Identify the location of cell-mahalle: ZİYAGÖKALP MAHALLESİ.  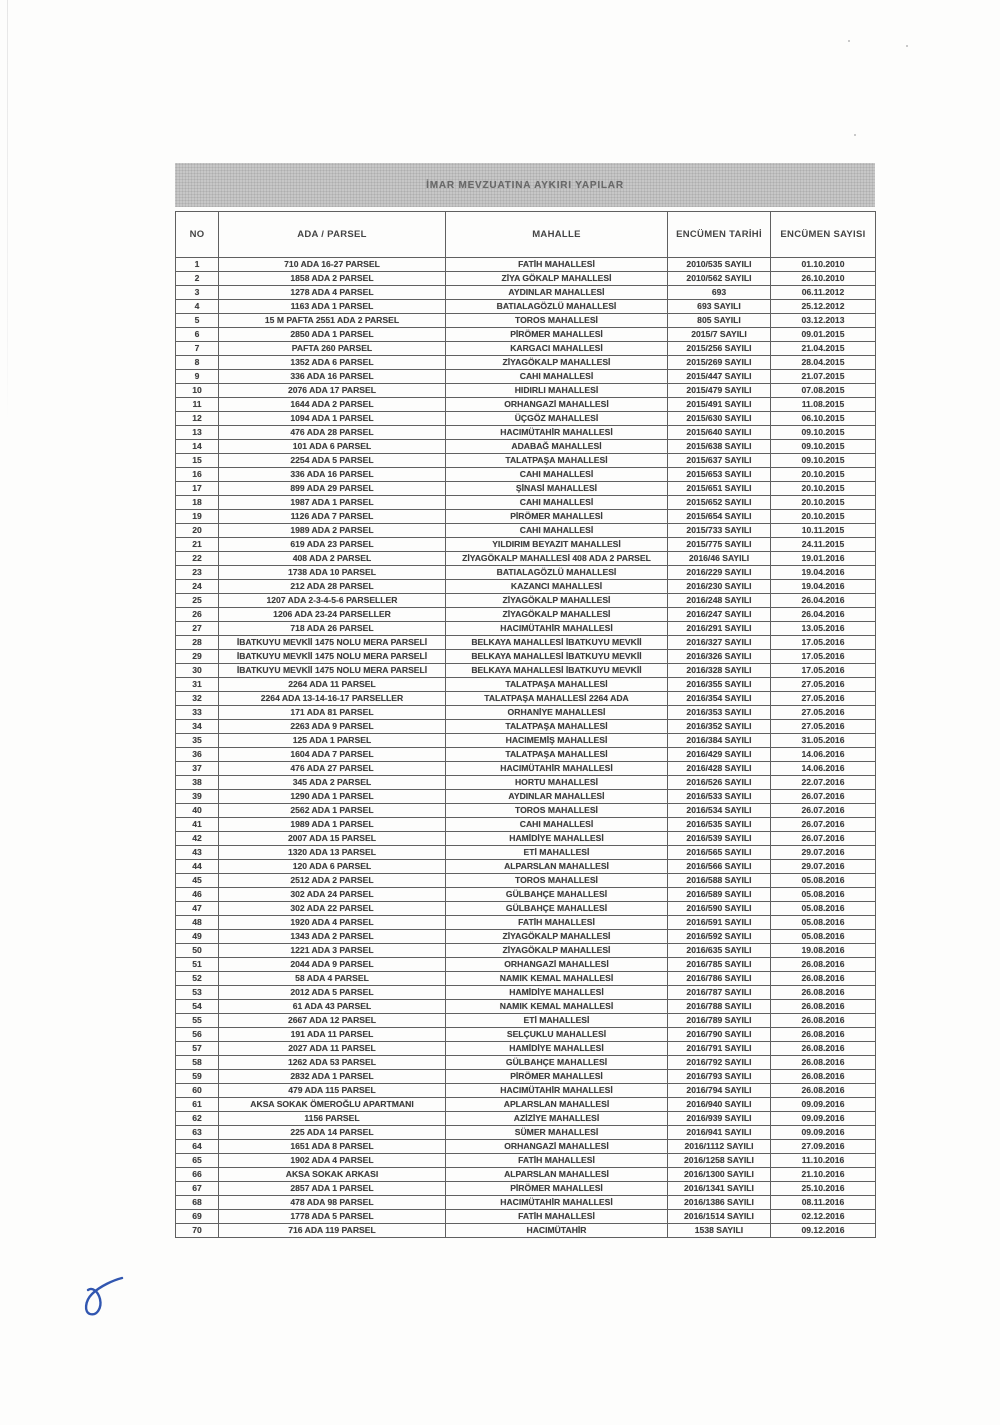
(556, 614).